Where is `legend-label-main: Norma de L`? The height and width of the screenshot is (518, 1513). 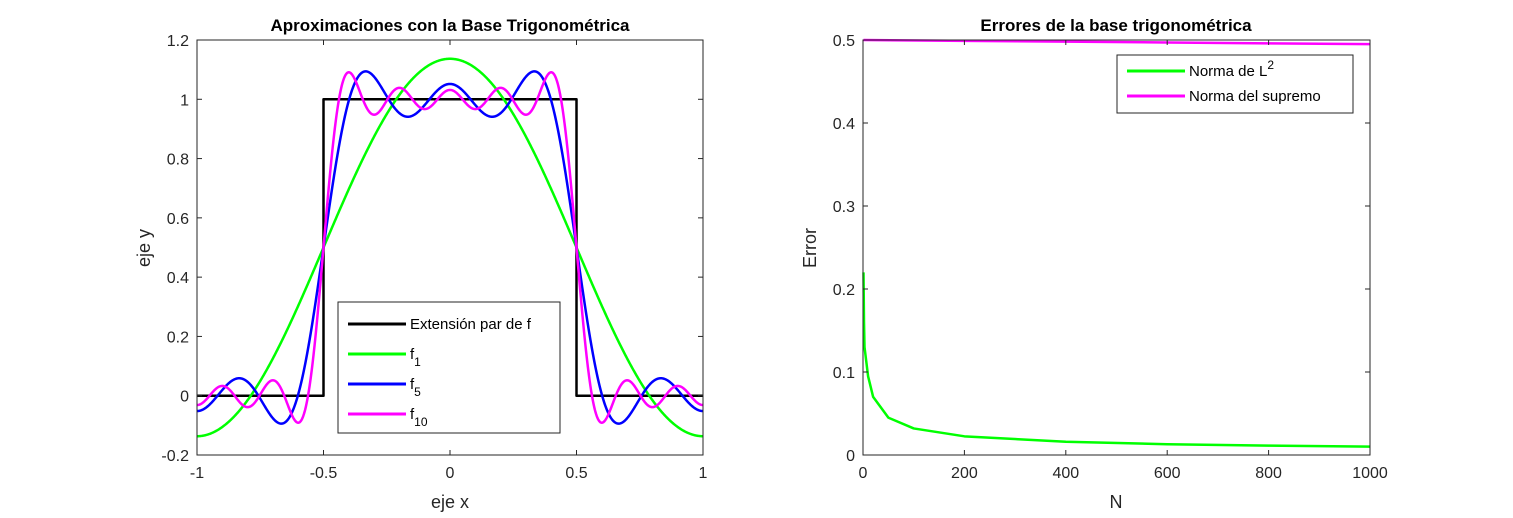
legend-label-main: Norma de L is located at coordinates (1228, 71).